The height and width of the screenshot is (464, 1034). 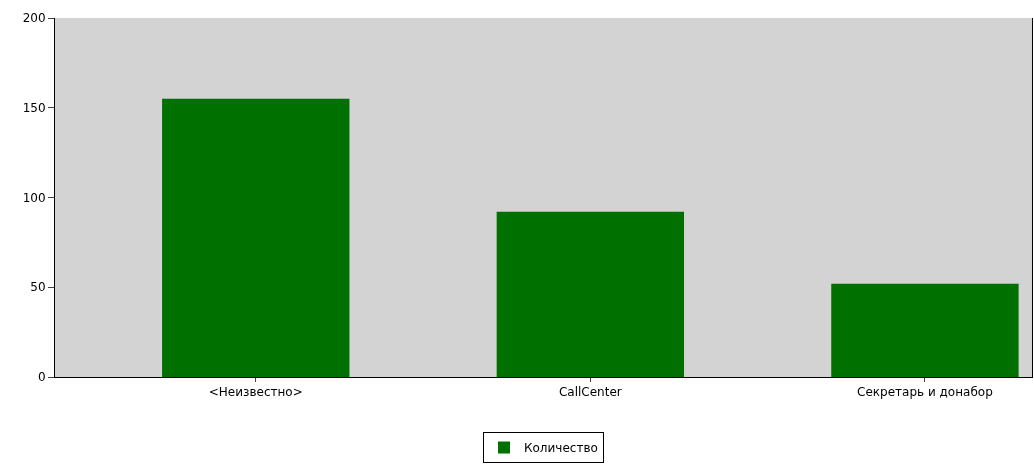 I want to click on y-tick-label: 50, so click(x=38, y=287).